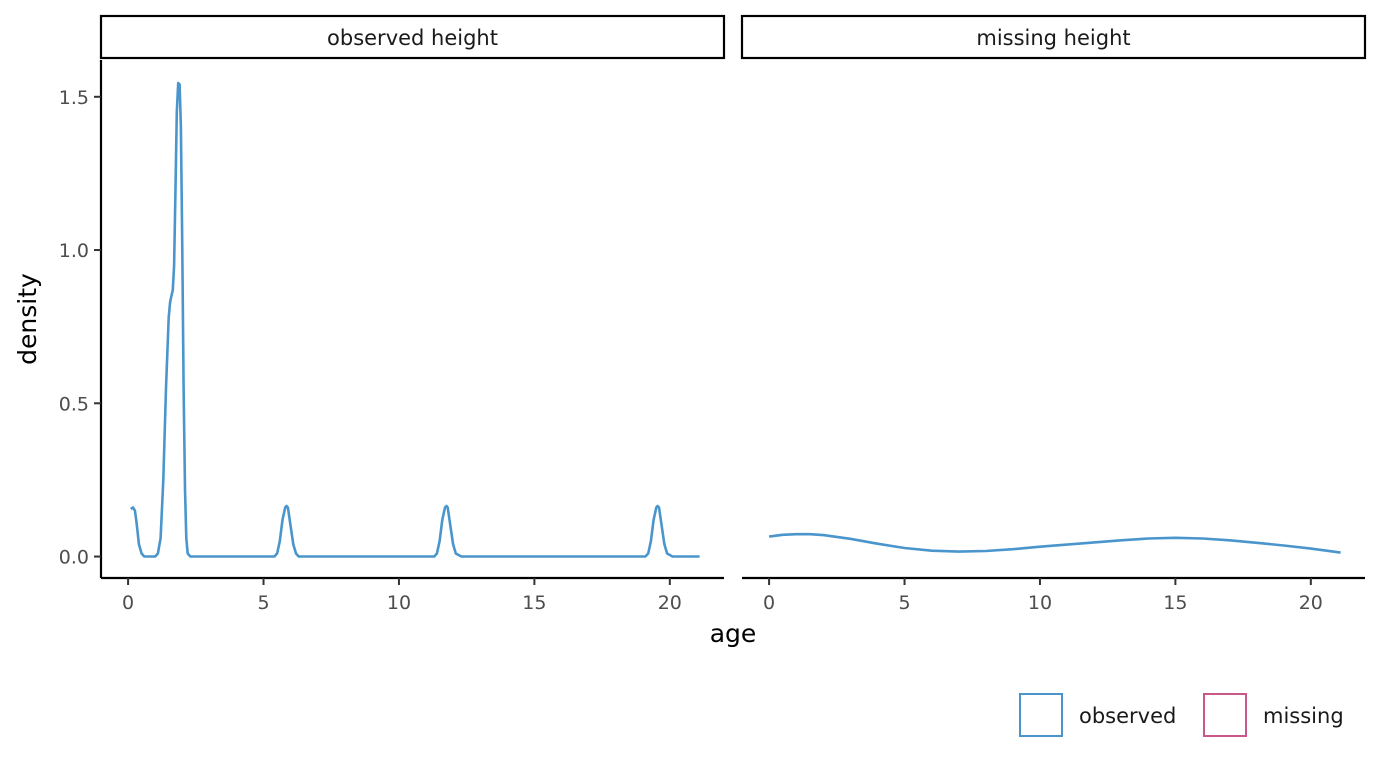 This screenshot has height=768, width=1382. I want to click on facet-strip-observed, so click(412, 37).